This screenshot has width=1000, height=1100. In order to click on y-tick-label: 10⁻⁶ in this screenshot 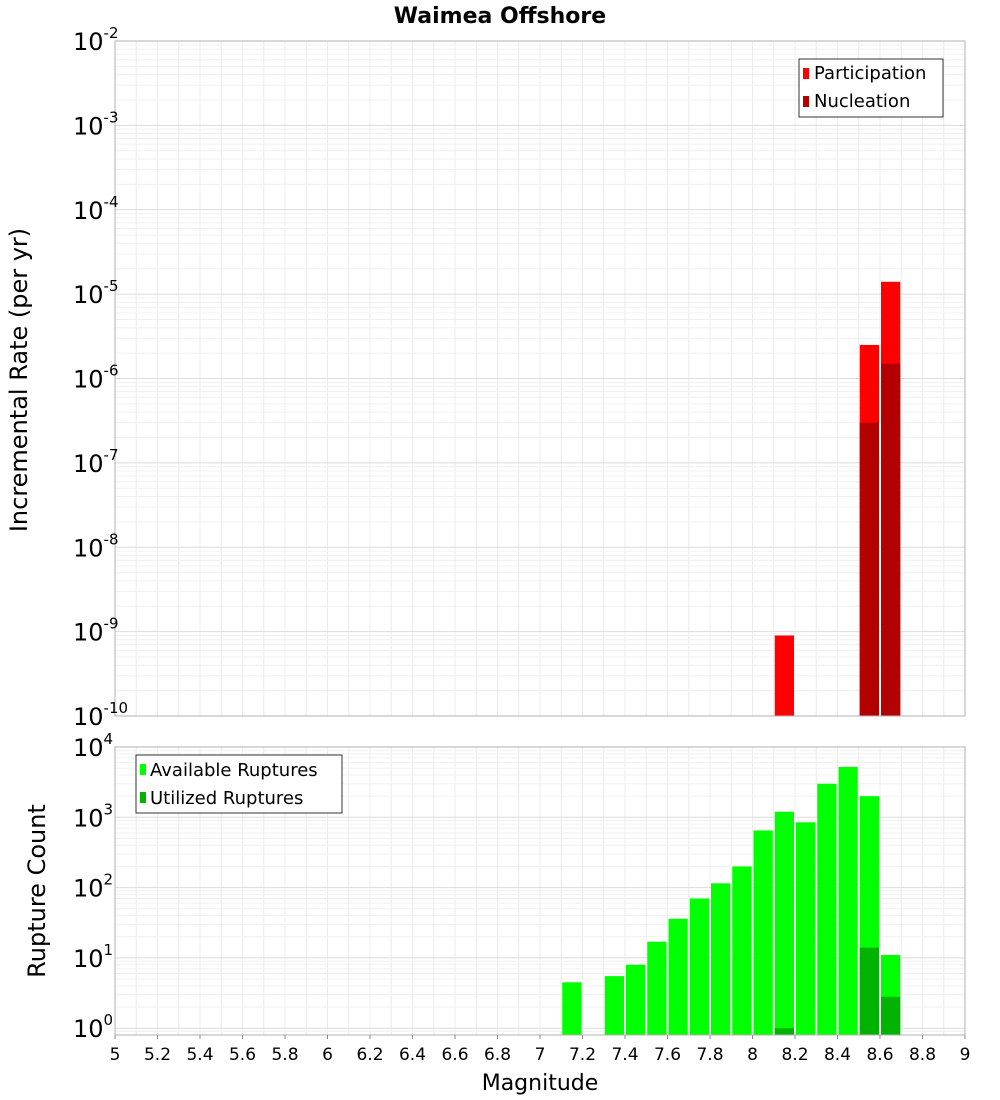, I will do `click(96, 378)`.